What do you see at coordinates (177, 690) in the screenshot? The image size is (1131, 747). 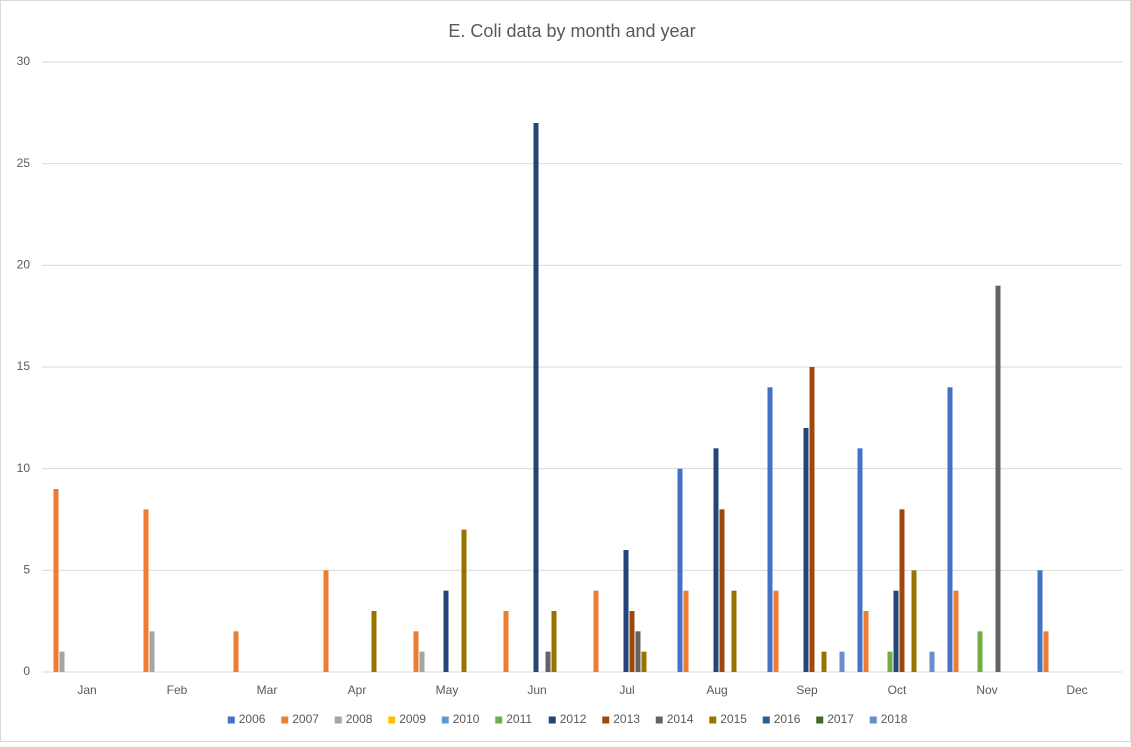 I see `x-tick-label: Feb` at bounding box center [177, 690].